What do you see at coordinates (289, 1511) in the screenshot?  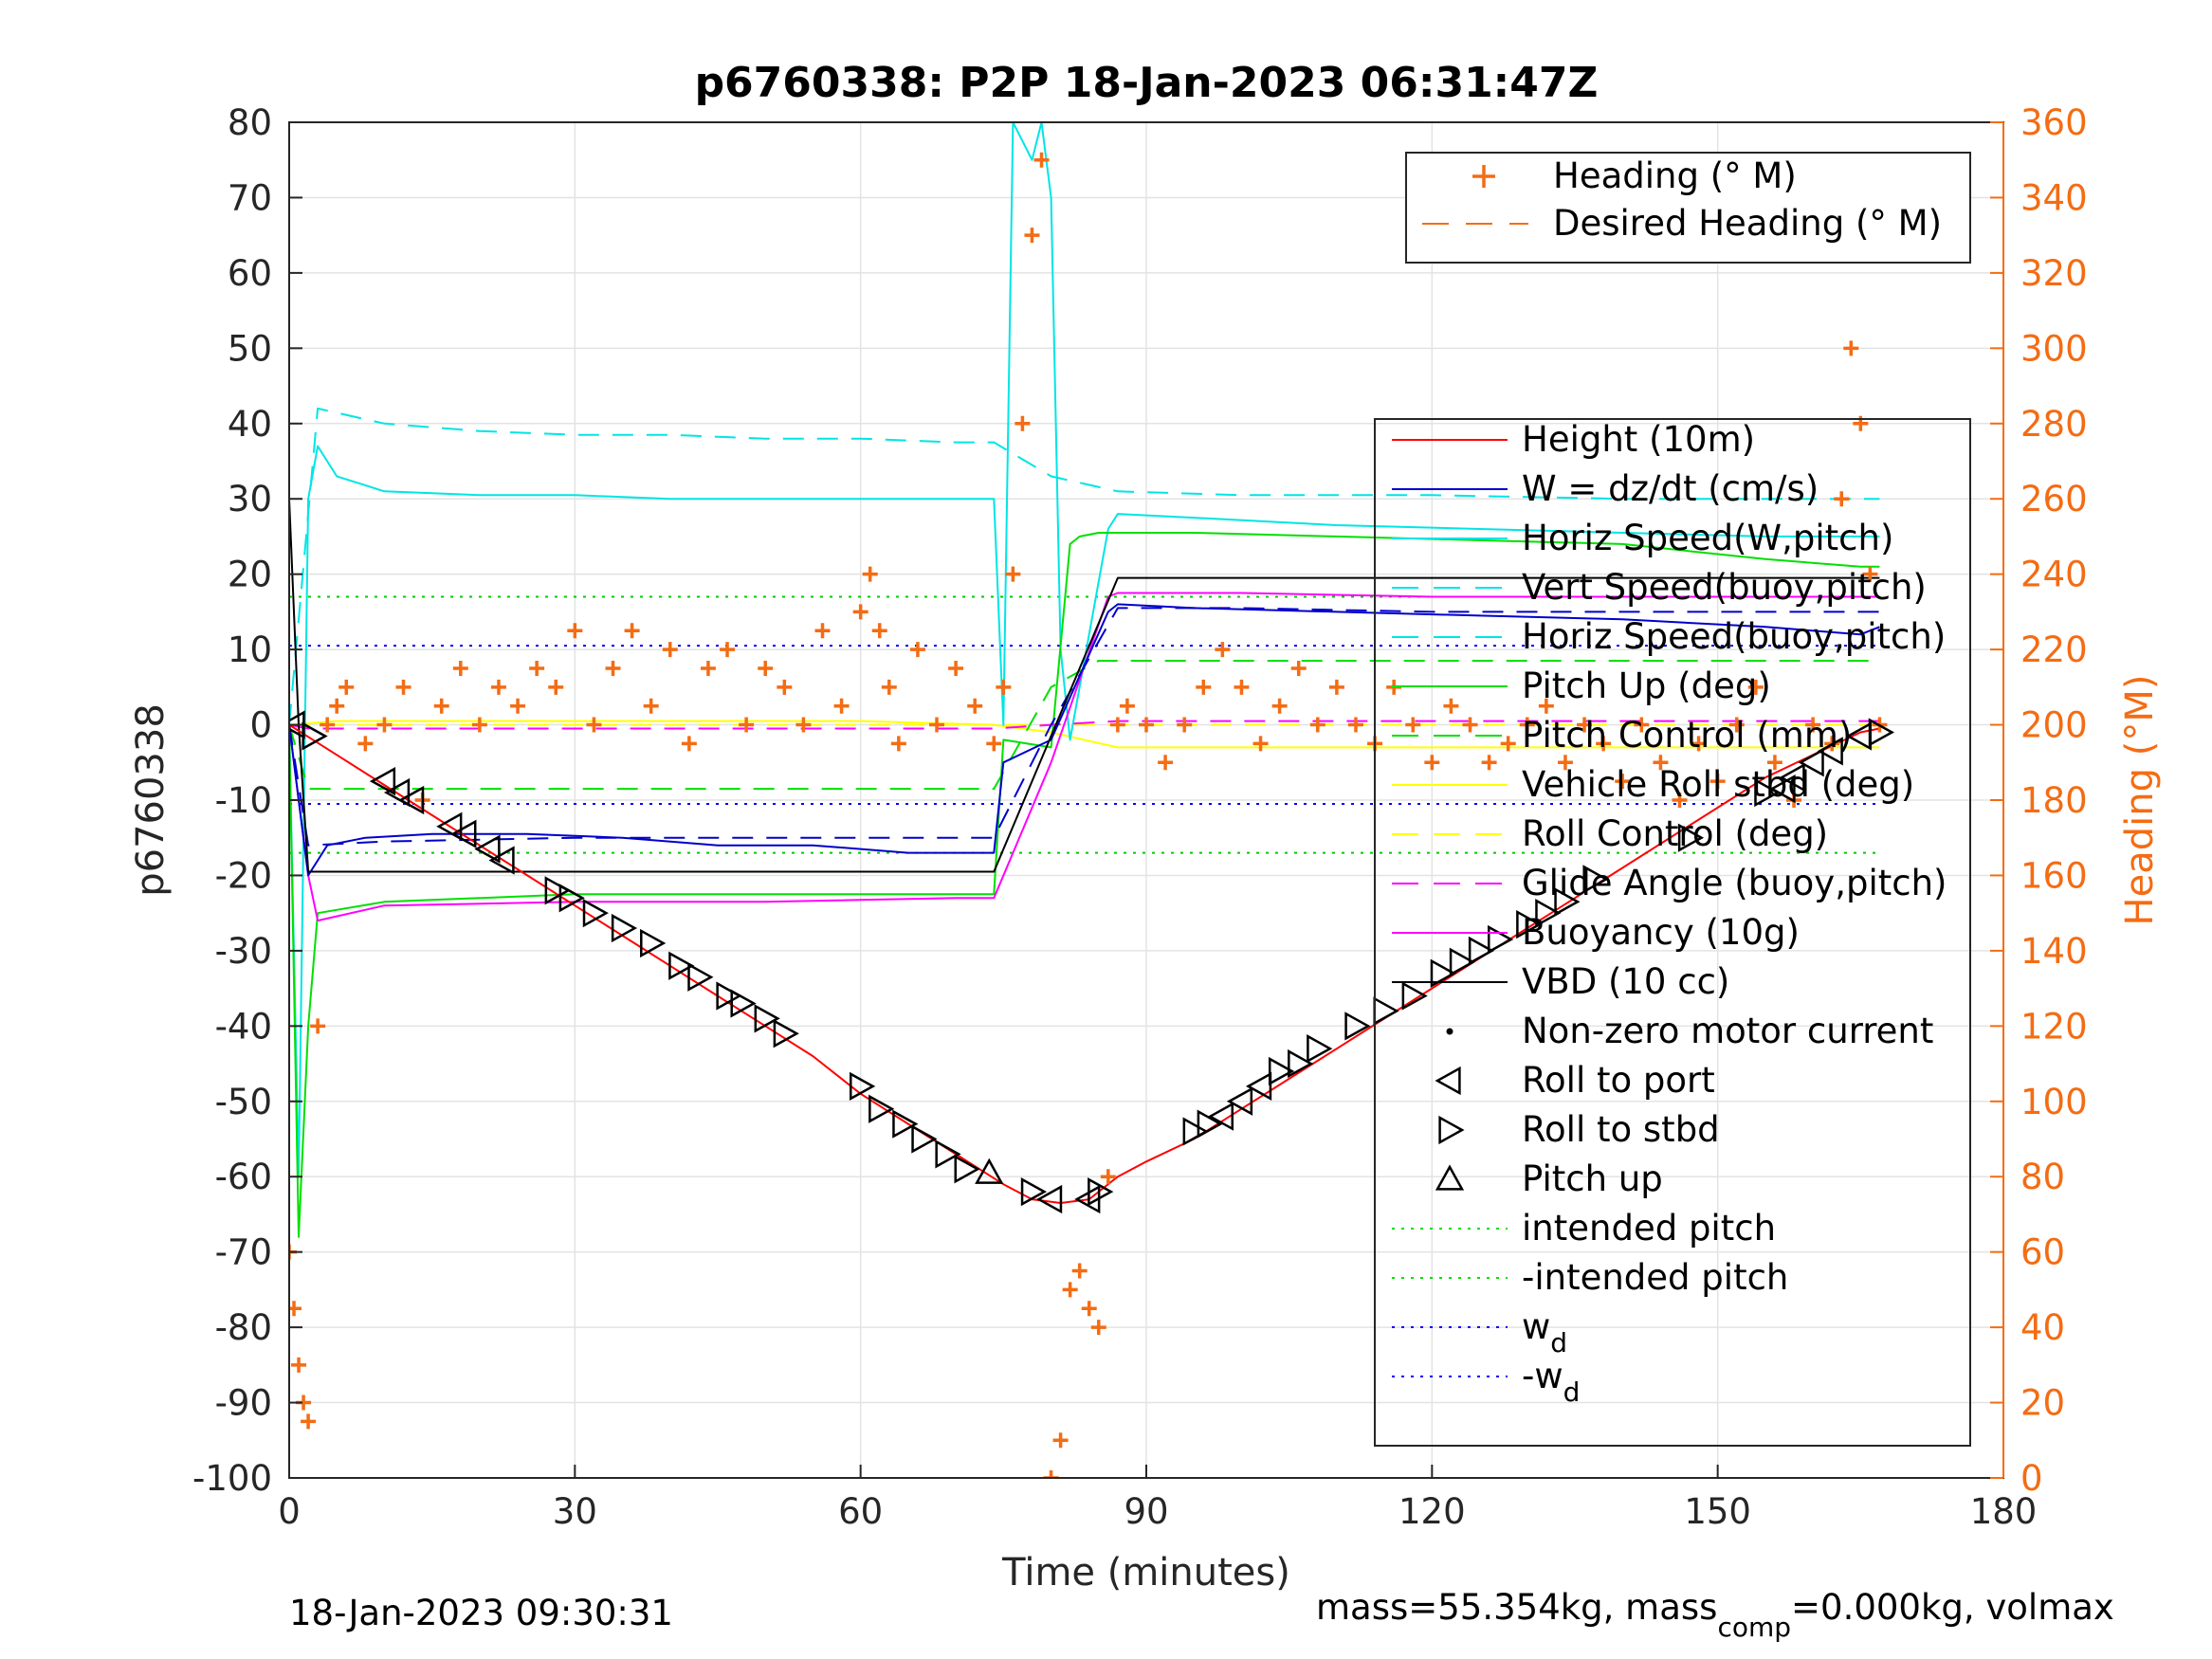 I see `x-tick-label: 0` at bounding box center [289, 1511].